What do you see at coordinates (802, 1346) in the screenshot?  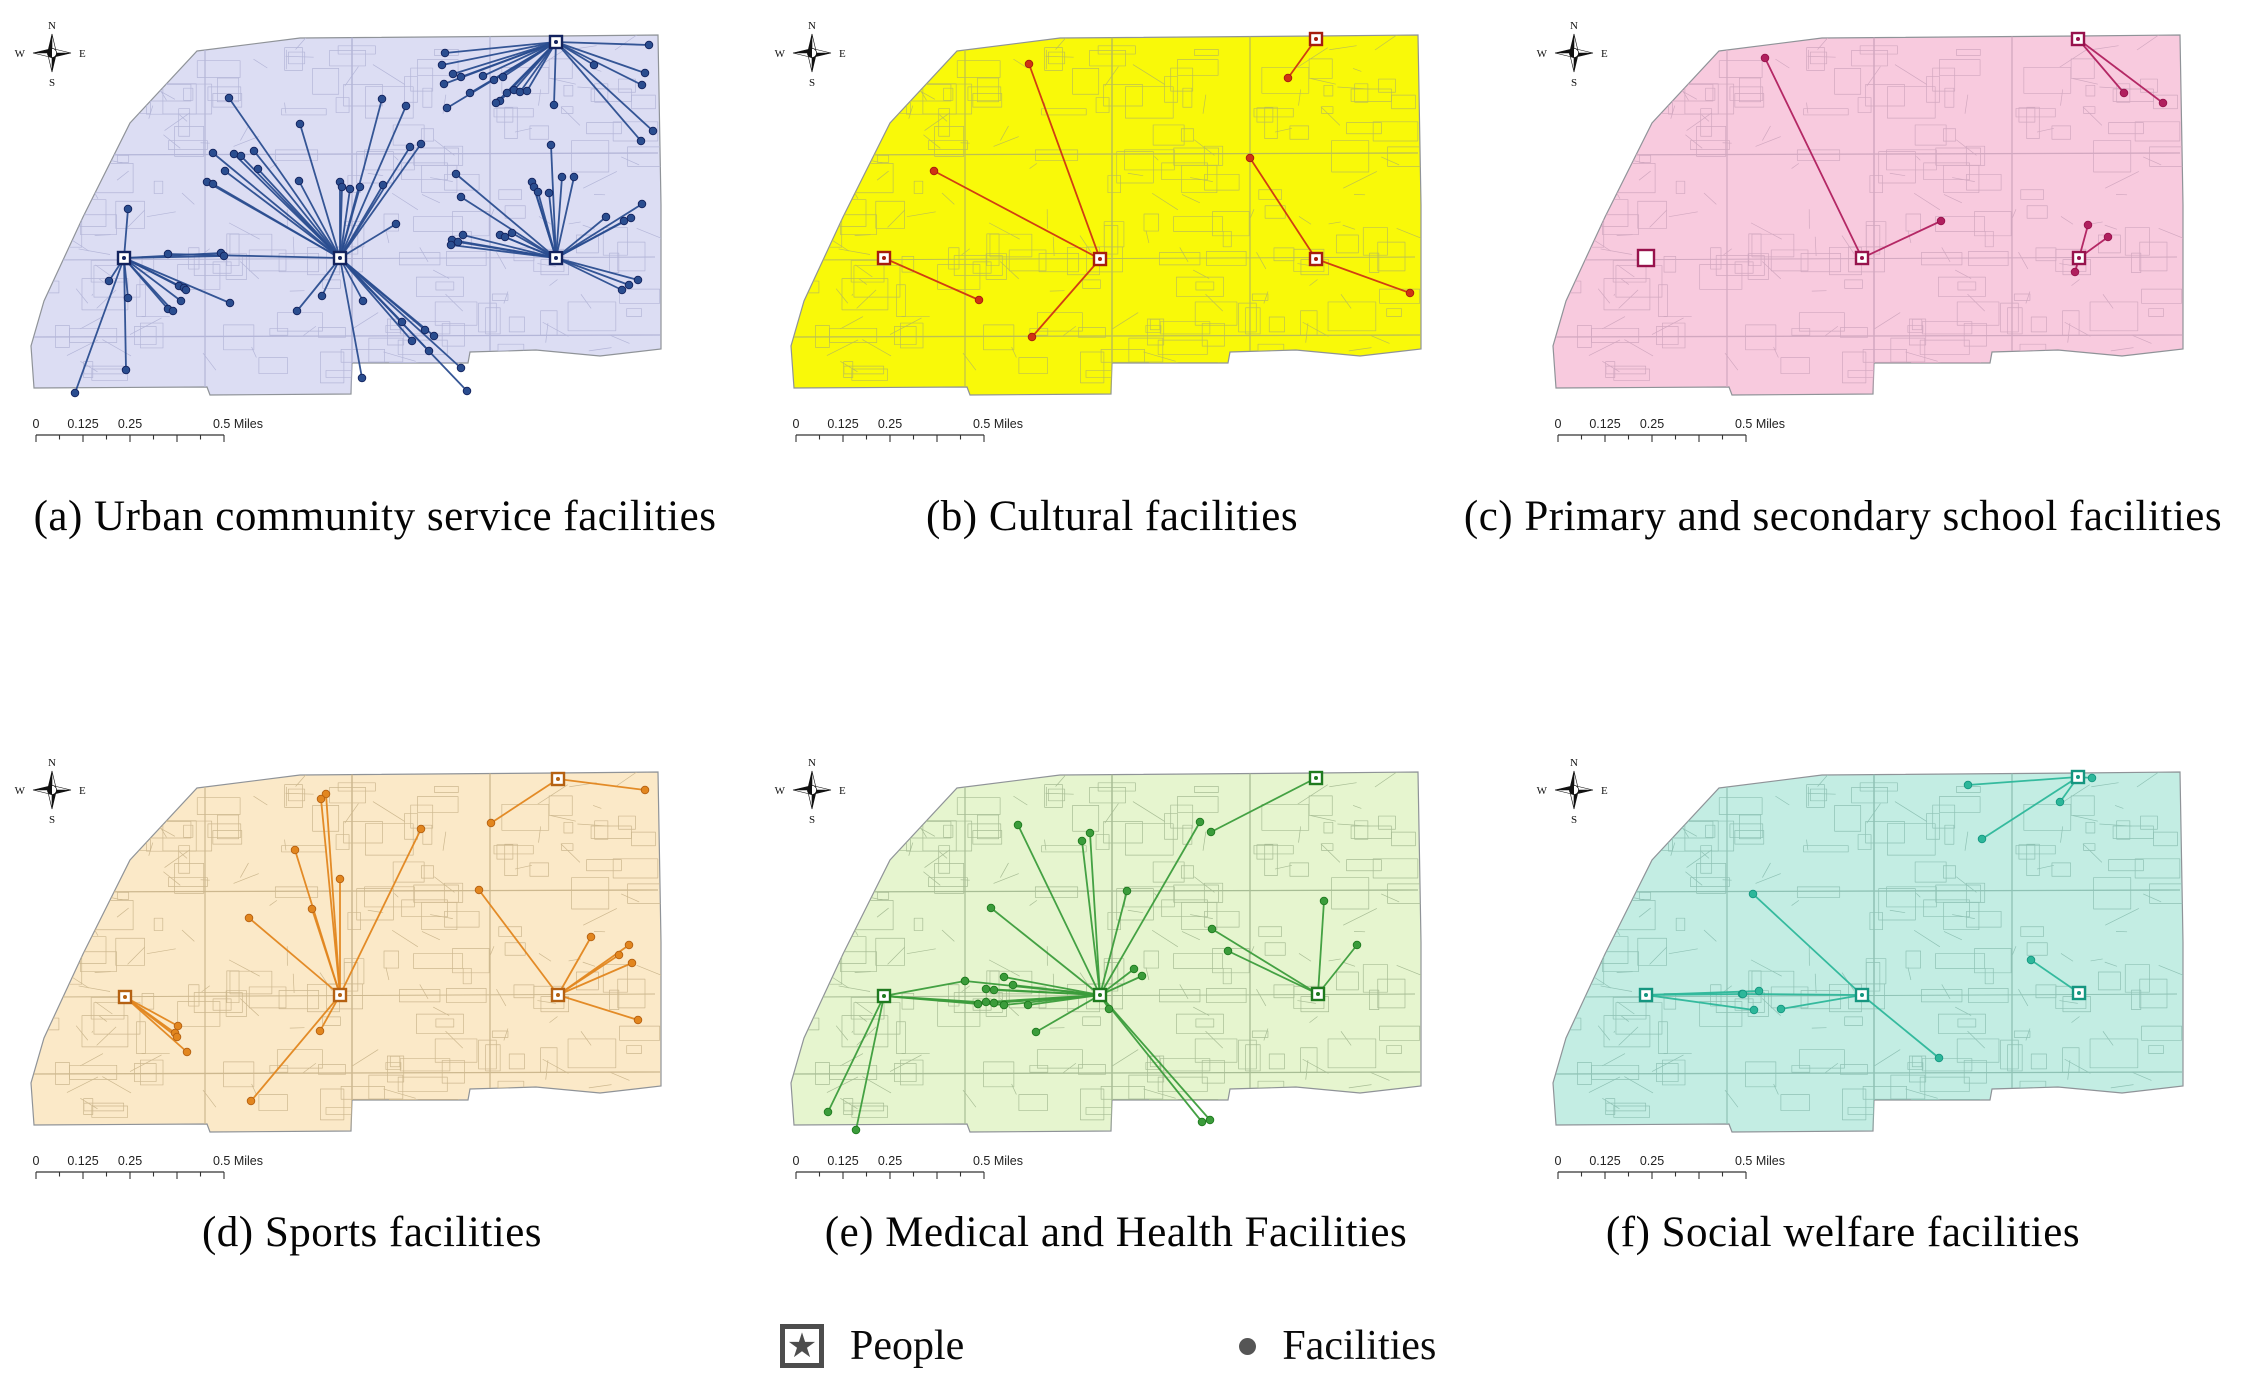 I see `people-square-star-icon: ★` at bounding box center [802, 1346].